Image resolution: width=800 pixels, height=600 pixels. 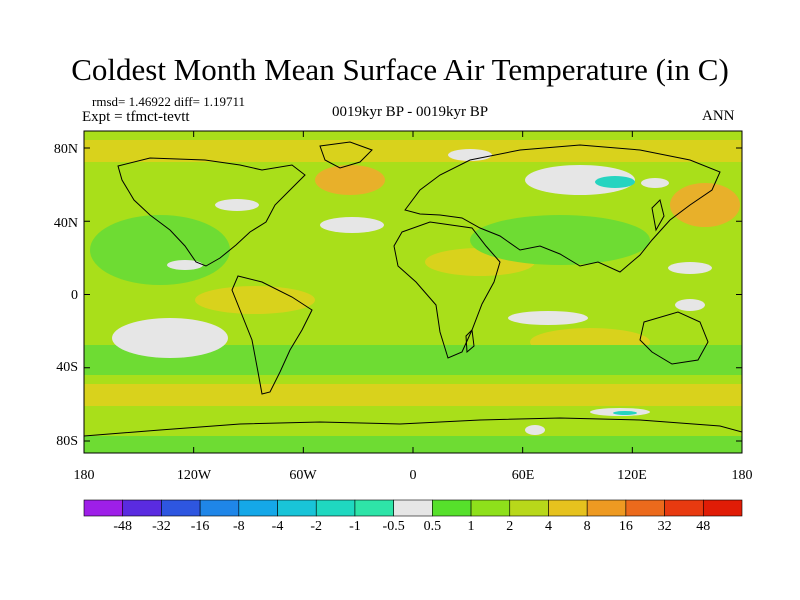 What do you see at coordinates (67, 367) in the screenshot?
I see `lat-label-40s: 40S` at bounding box center [67, 367].